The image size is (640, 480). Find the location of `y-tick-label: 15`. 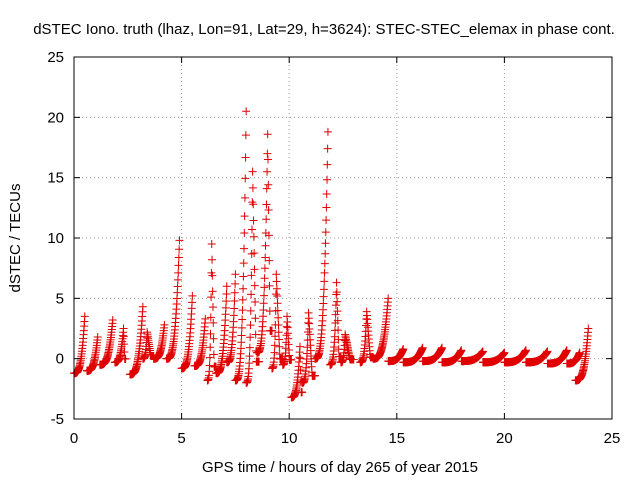

y-tick-label: 15 is located at coordinates (55, 178).